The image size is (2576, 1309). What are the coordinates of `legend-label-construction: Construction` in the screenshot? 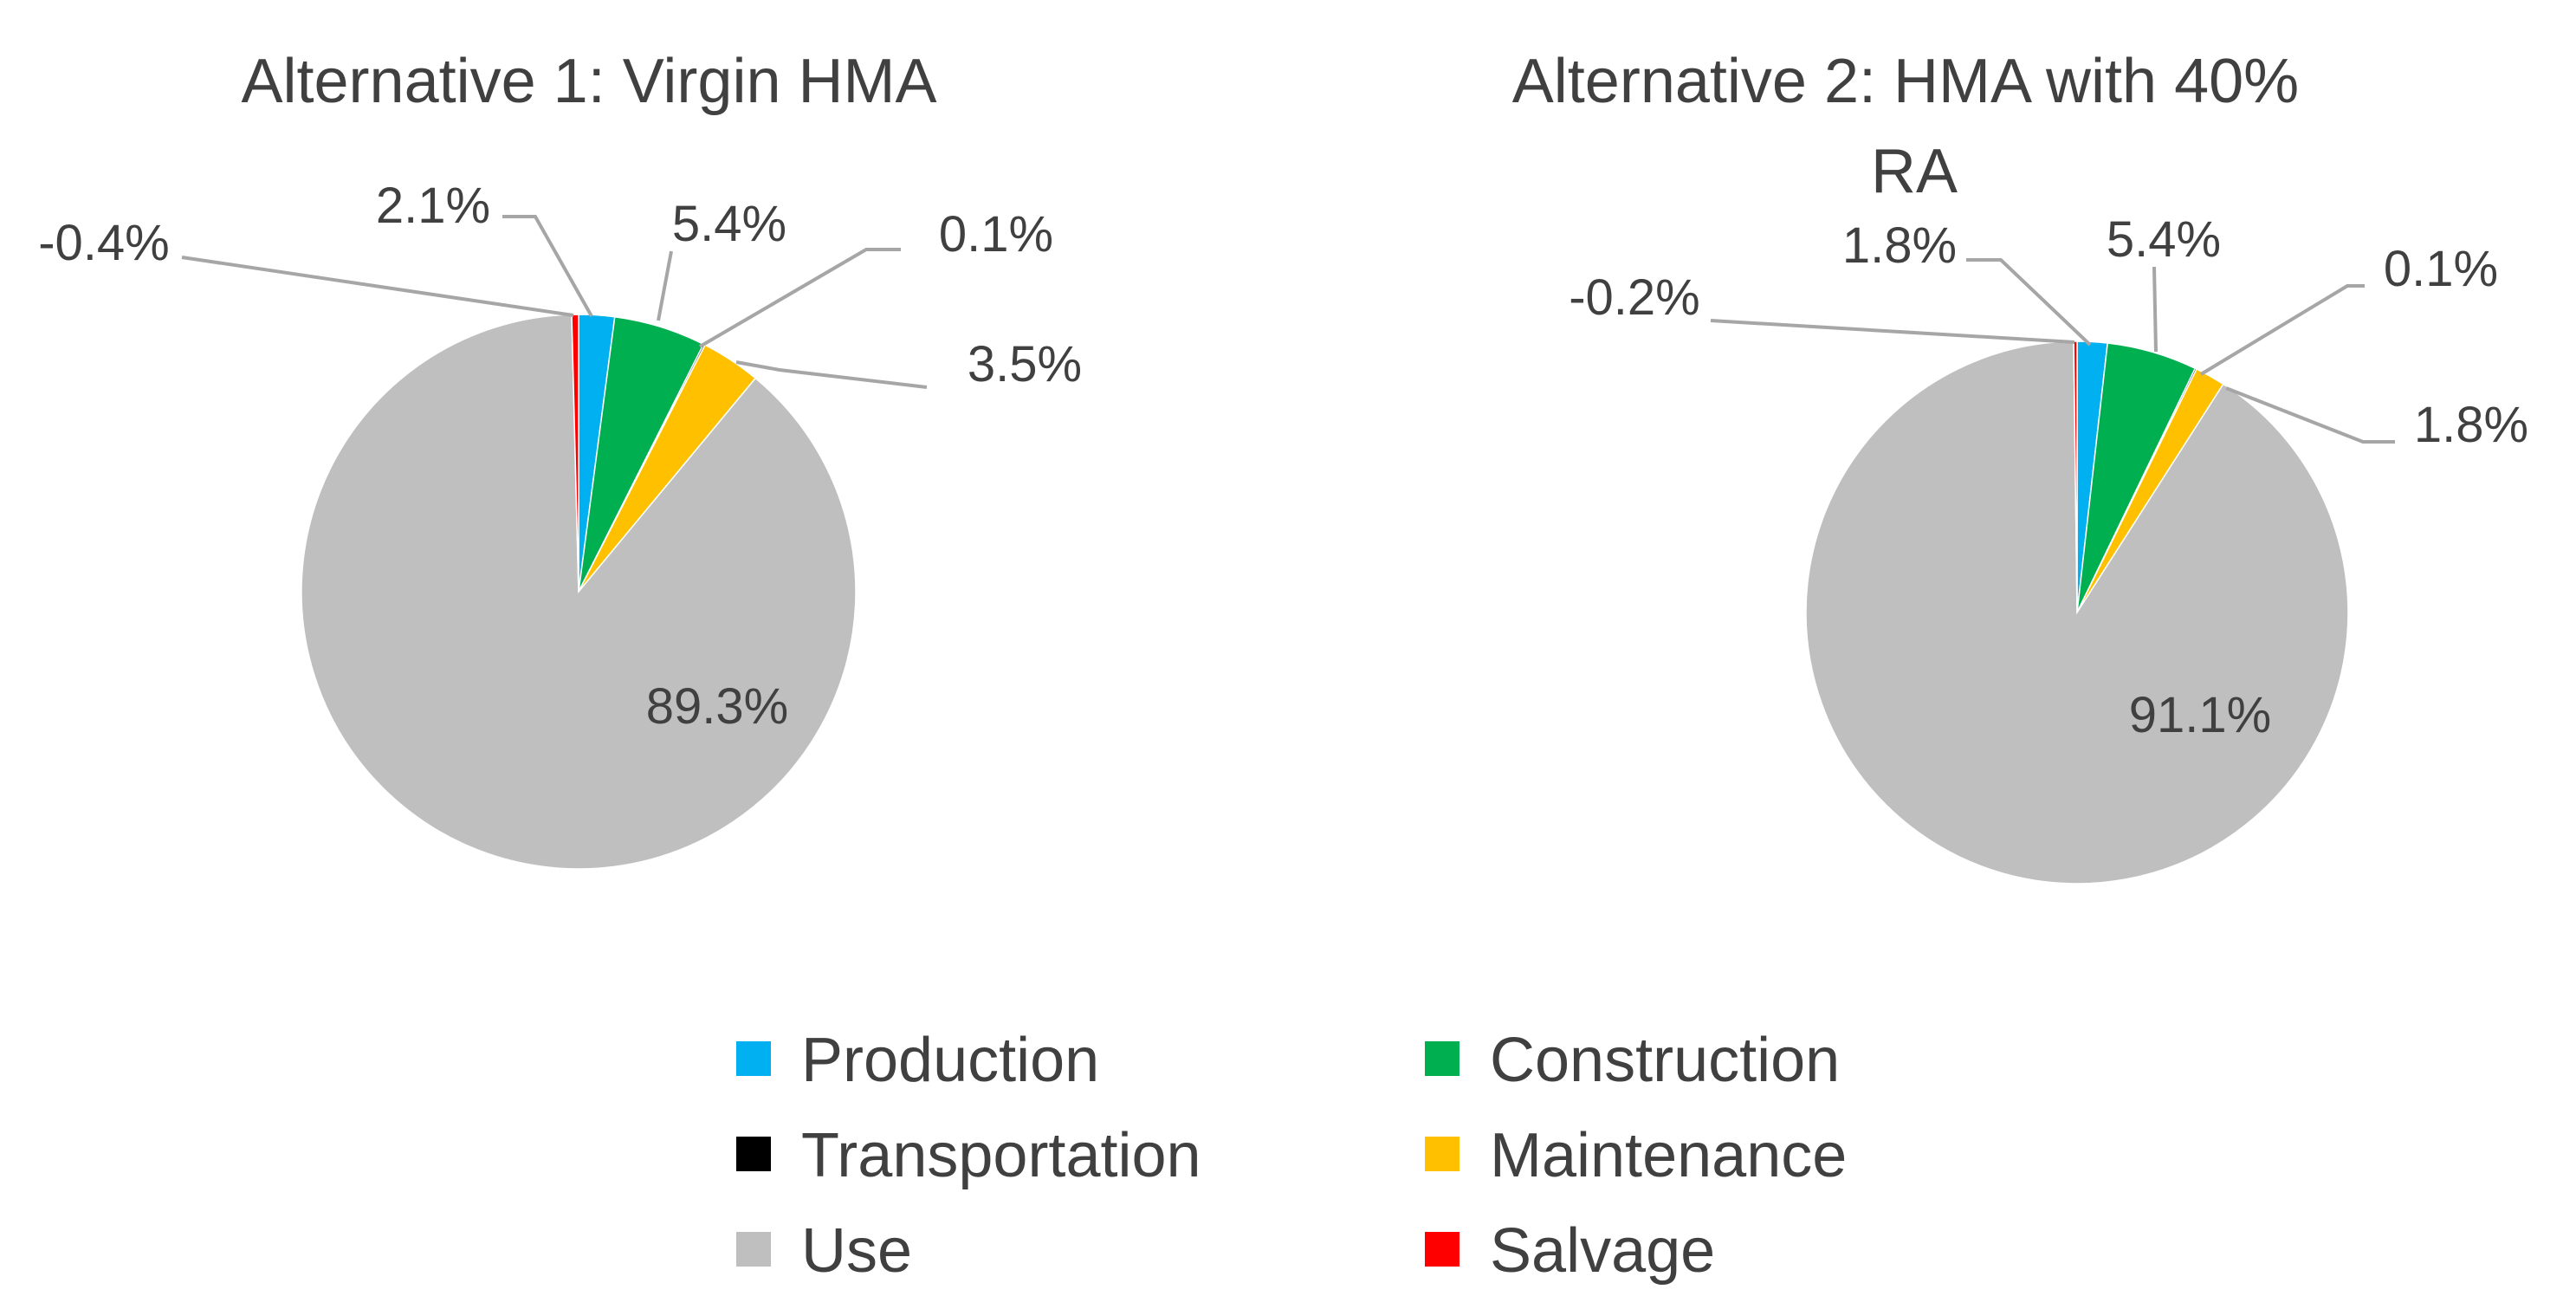 It's located at (1665, 1060).